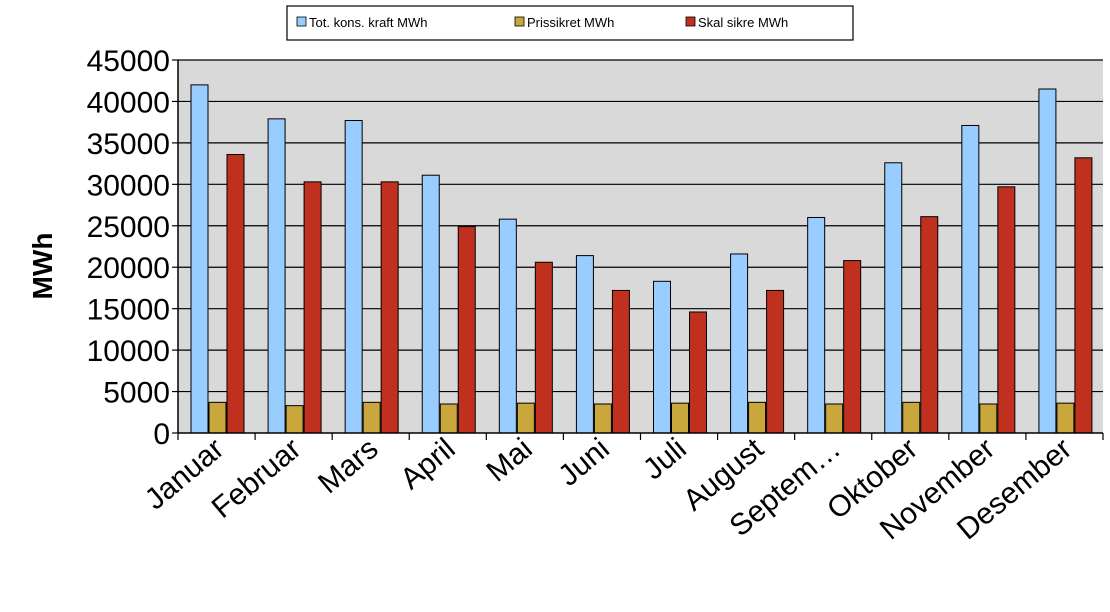 This screenshot has width=1110, height=612. I want to click on y-tick-label: 30000, so click(128, 185).